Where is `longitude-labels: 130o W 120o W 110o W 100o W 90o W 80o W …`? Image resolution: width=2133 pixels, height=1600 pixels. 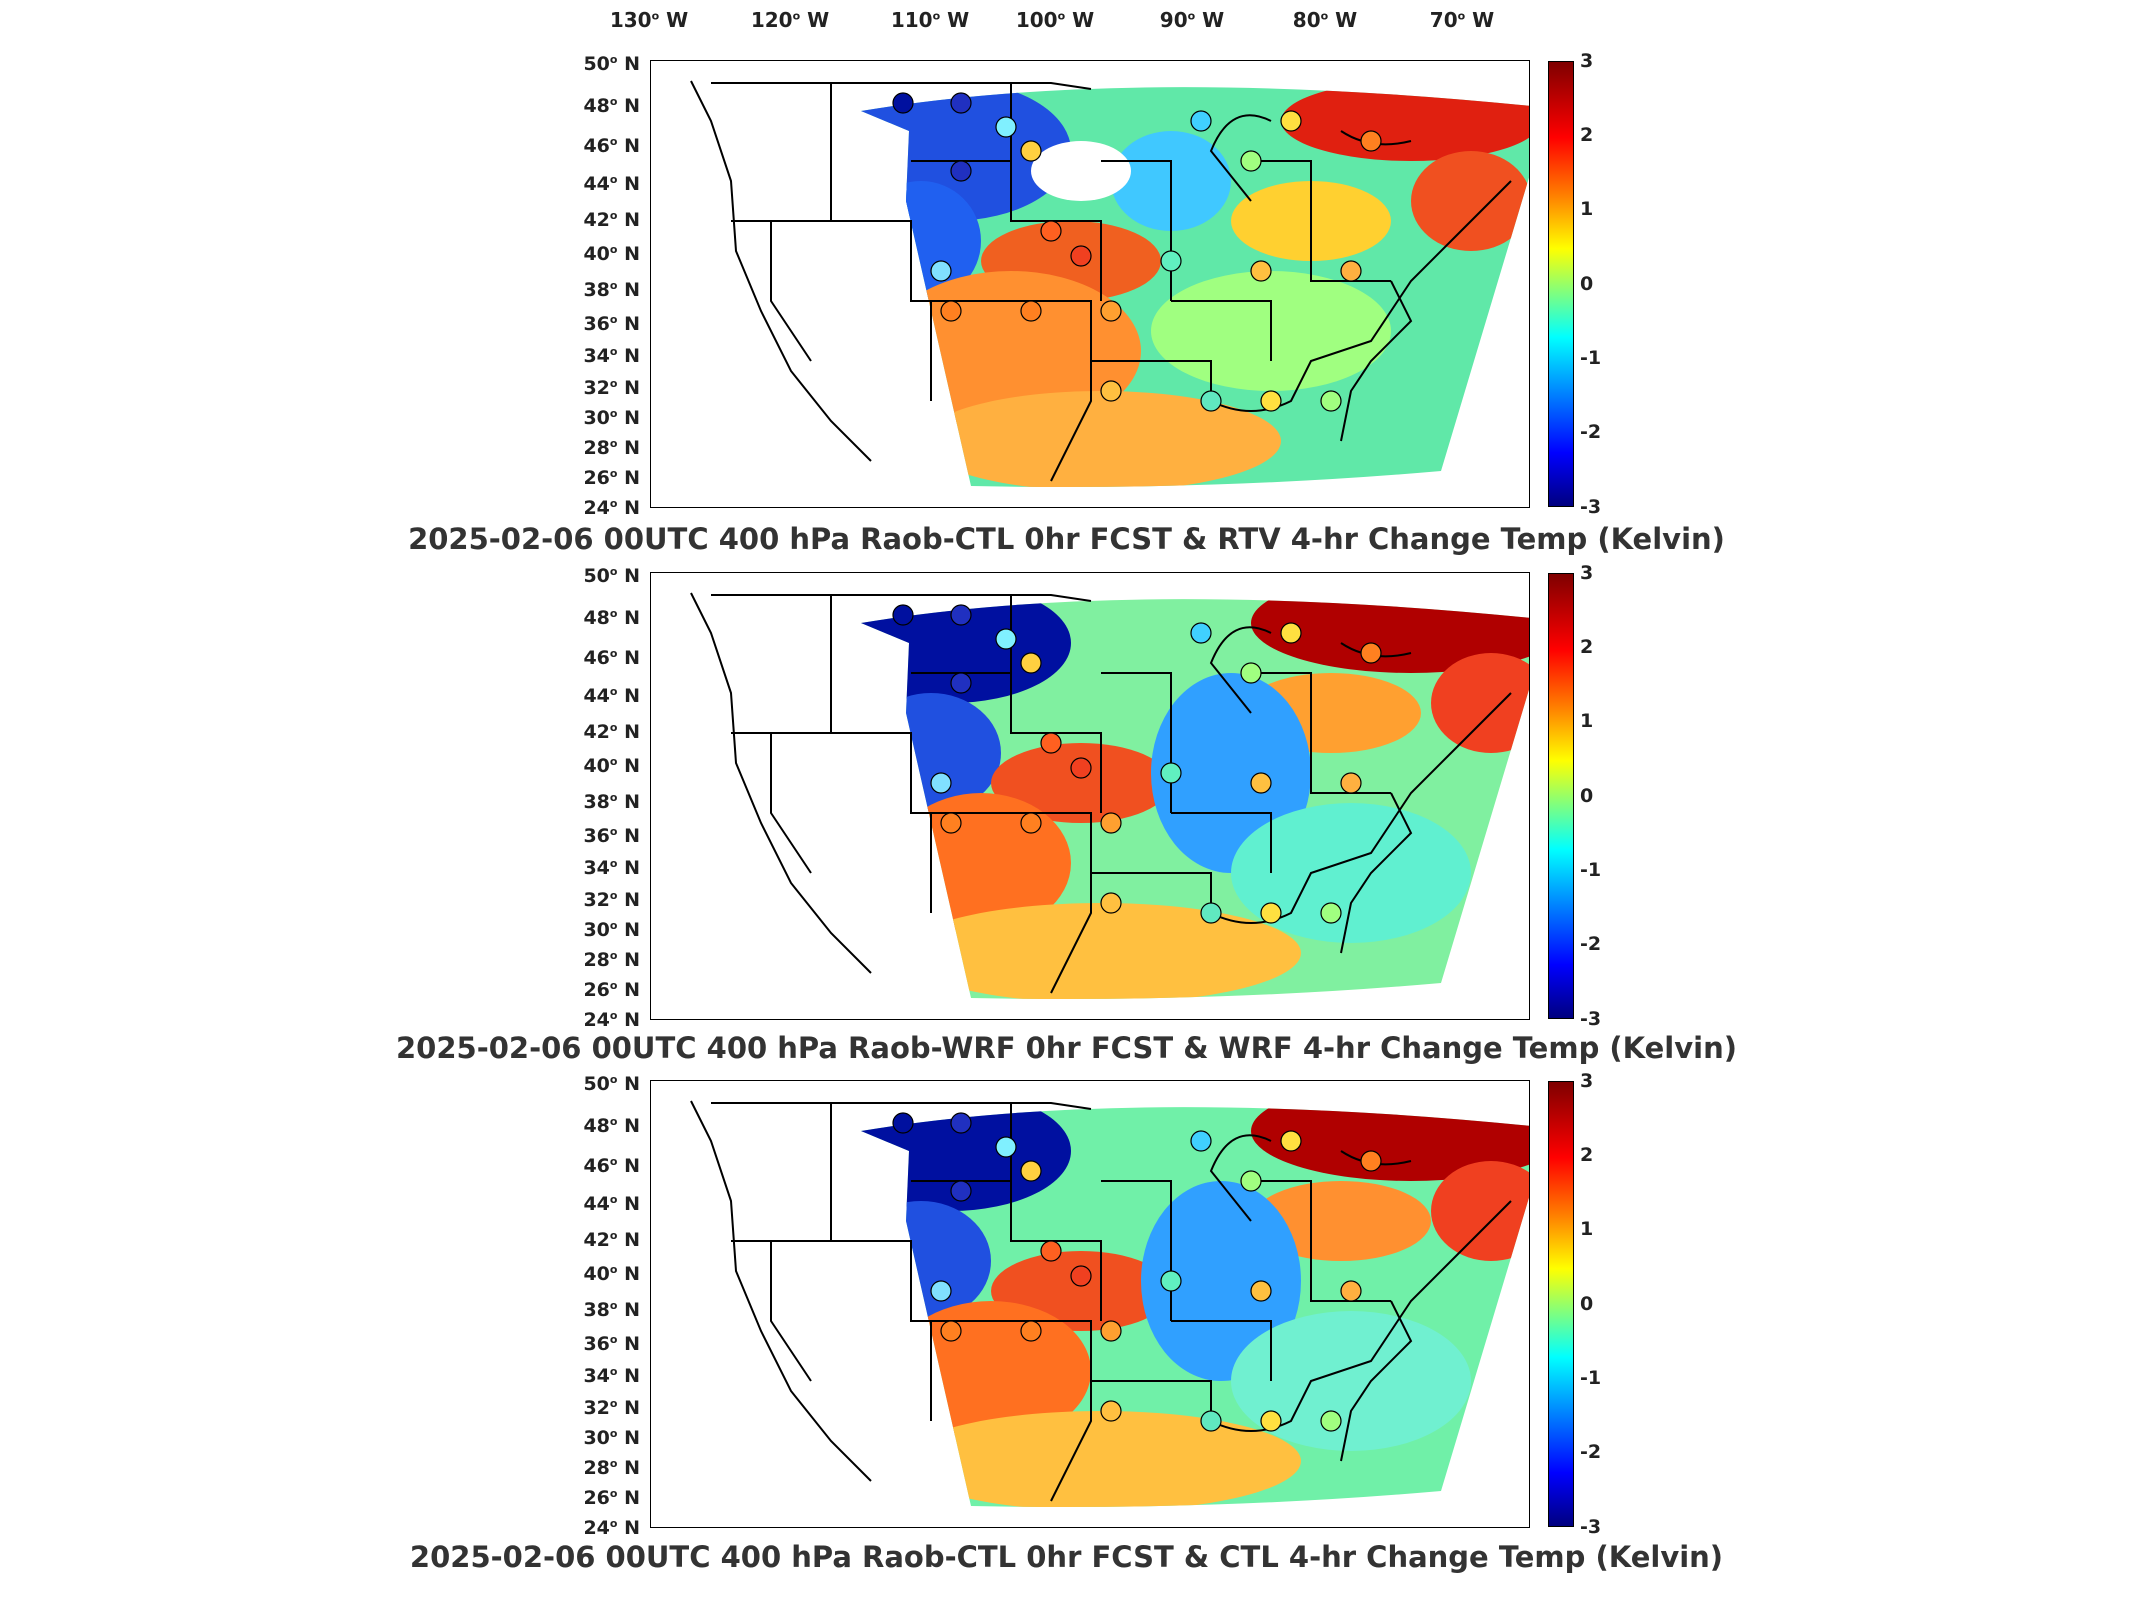
longitude-labels: 130o W 120o W 110o W 100o W 90o W 80o W … is located at coordinates (1066, 20).